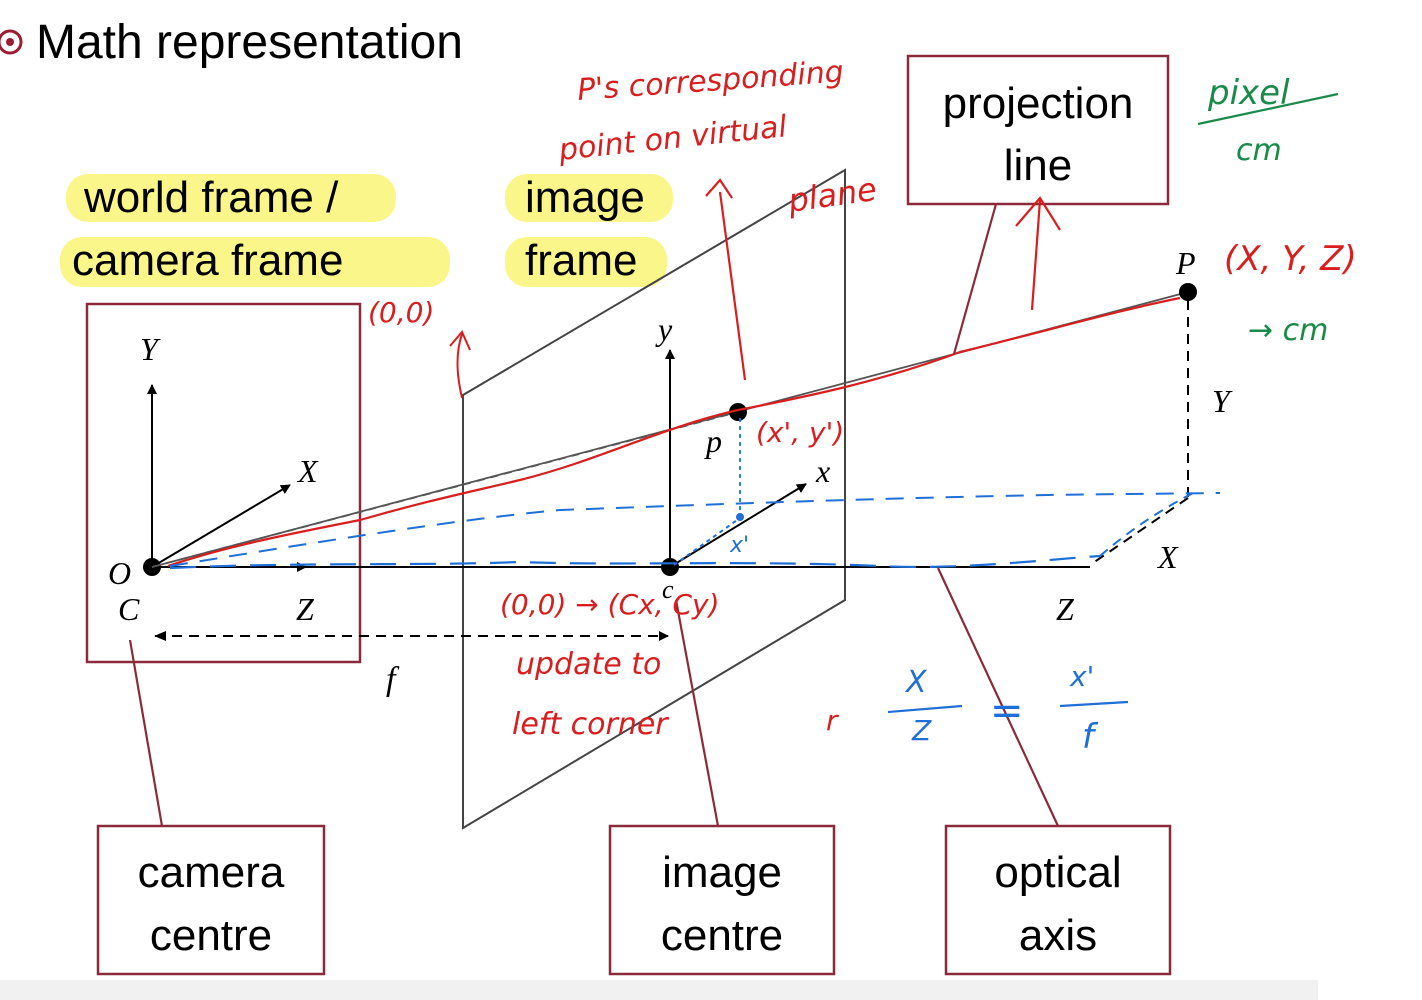 The height and width of the screenshot is (1000, 1422). I want to click on bullet-icon, so click(11, 42).